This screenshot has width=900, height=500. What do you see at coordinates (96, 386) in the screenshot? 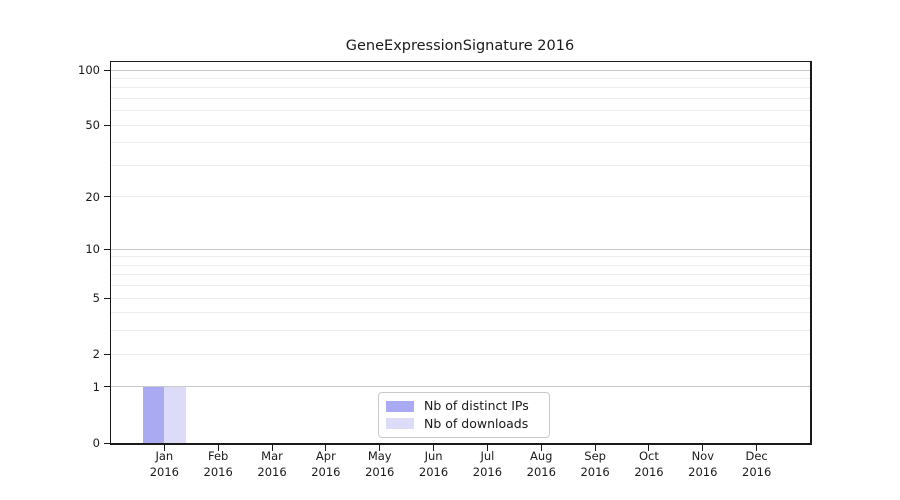
I see `y-tick-label: 1` at bounding box center [96, 386].